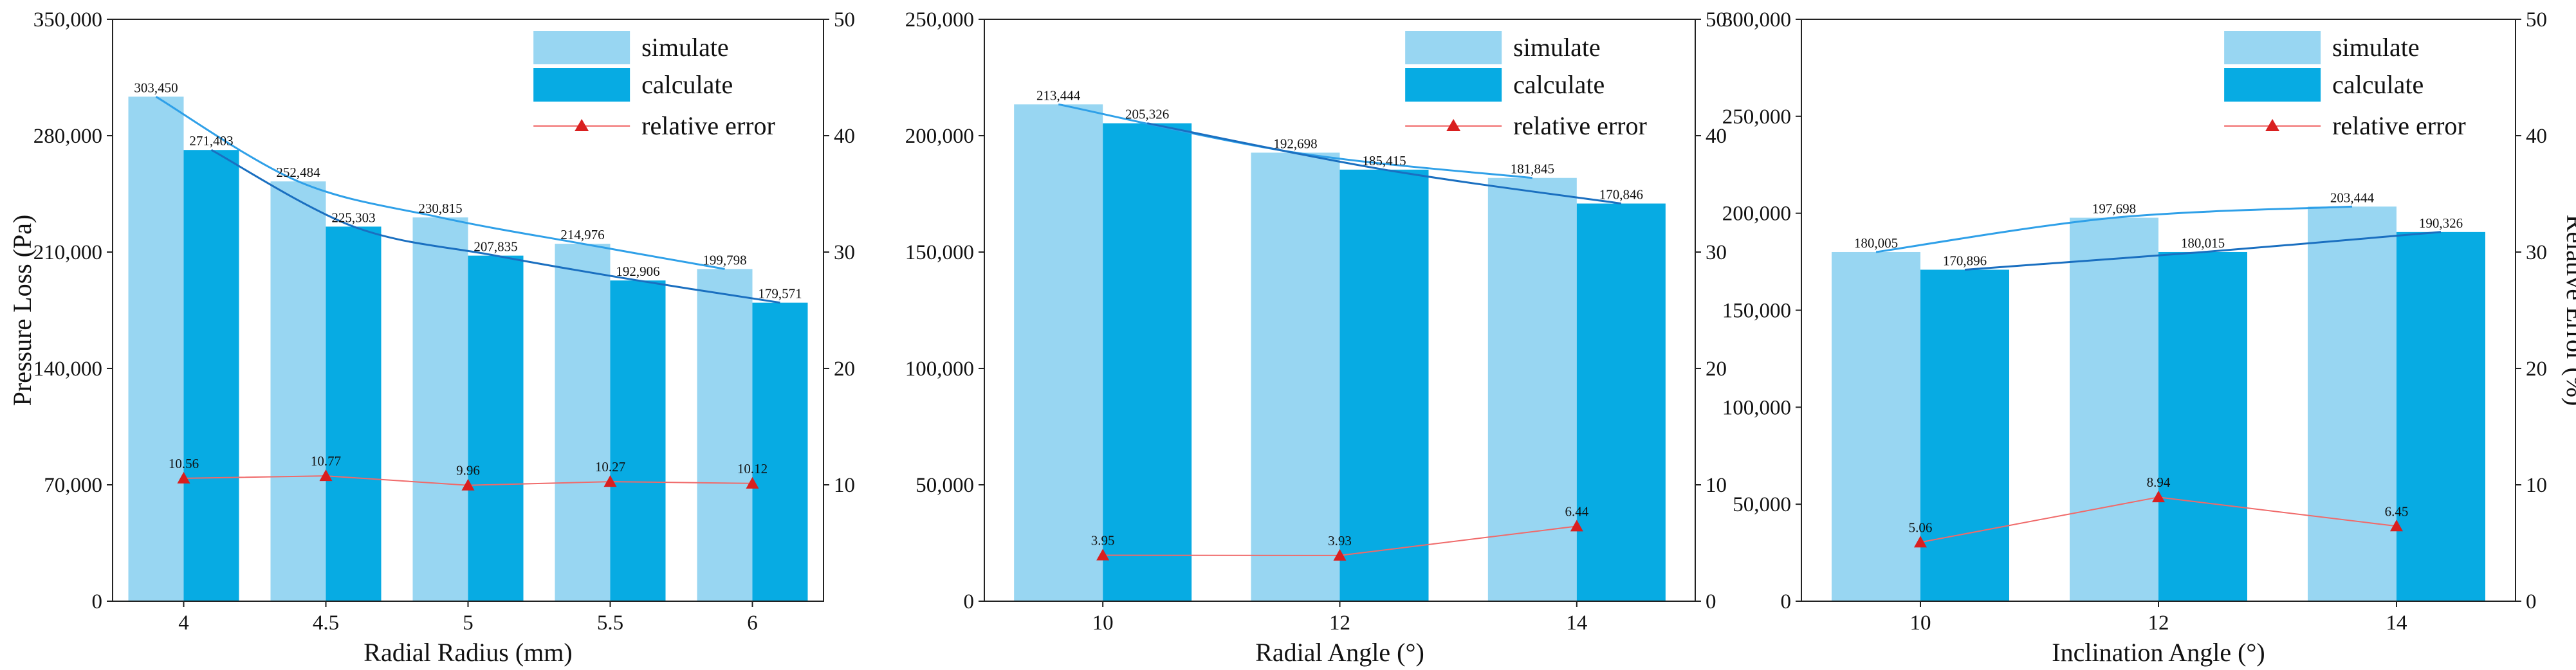  What do you see at coordinates (67, 136) in the screenshot?
I see `y-tick-label: 280,000` at bounding box center [67, 136].